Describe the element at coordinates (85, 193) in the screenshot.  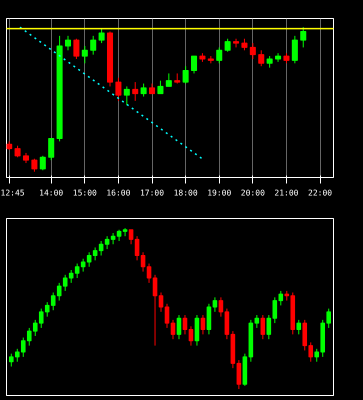
I see `x-tick-label: 15:00` at that location.